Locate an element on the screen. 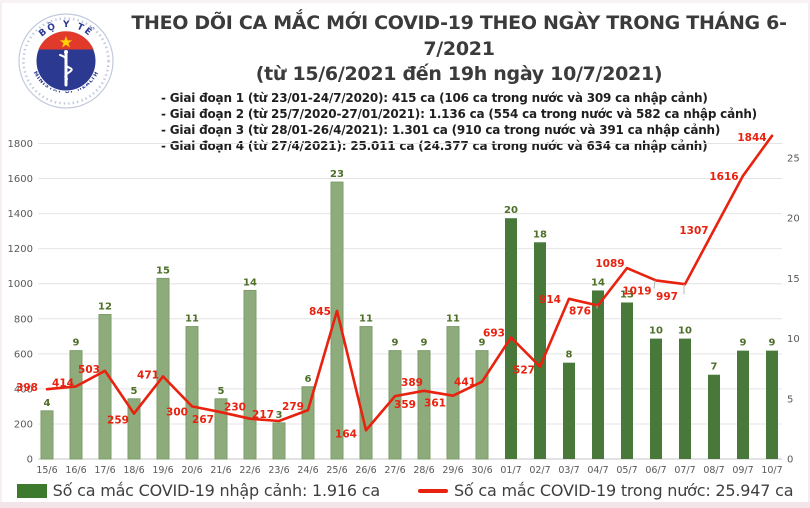 Image resolution: width=810 pixels, height=508 pixels. ministry-of-health-emblem: BỘ Y TẾ MINISTRY OF HEALTH is located at coordinates (66, 61).